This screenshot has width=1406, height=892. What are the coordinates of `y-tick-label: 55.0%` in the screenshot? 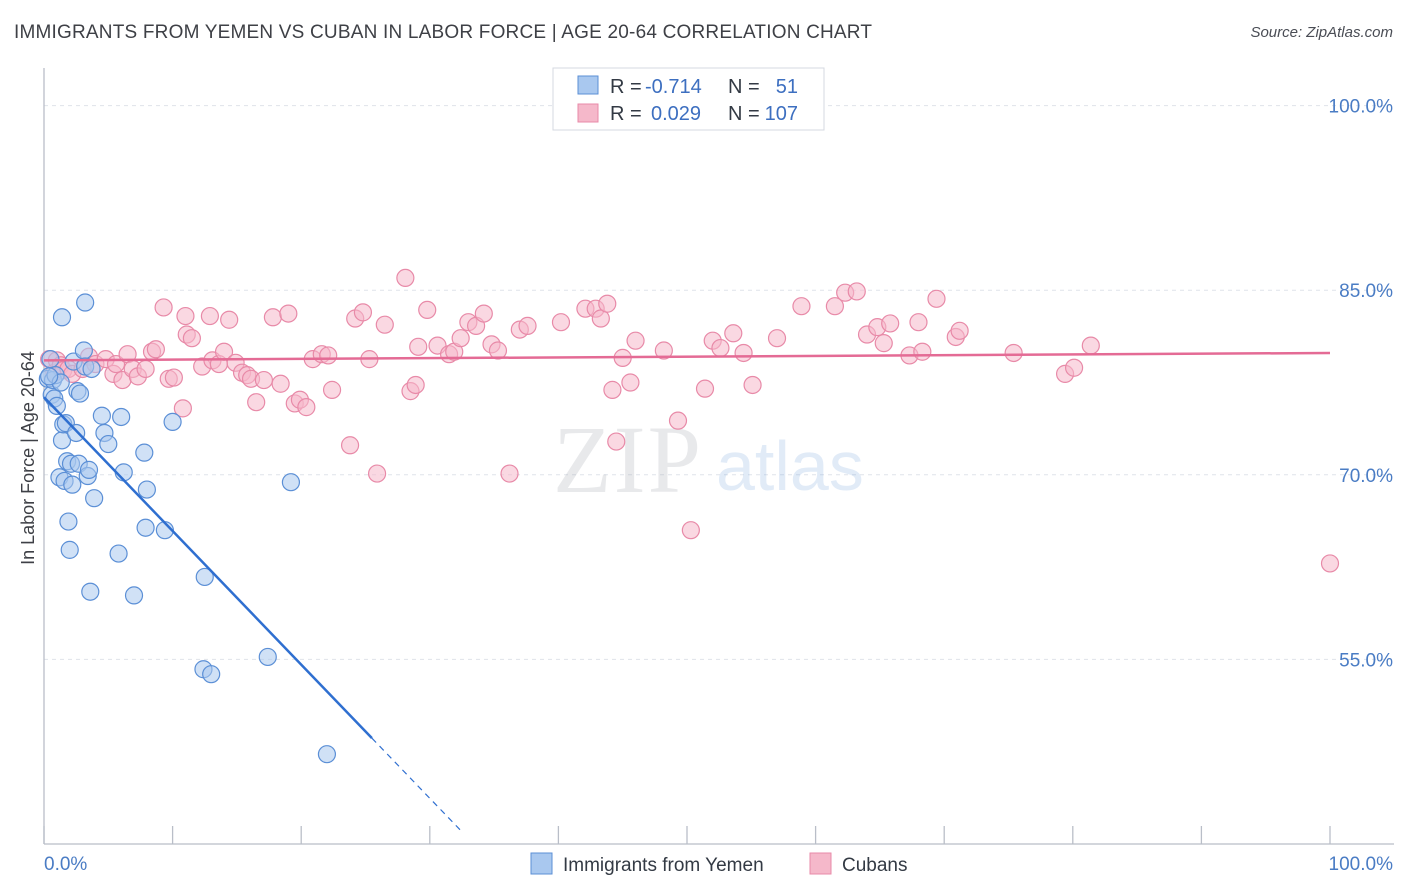 It's located at (1366, 660).